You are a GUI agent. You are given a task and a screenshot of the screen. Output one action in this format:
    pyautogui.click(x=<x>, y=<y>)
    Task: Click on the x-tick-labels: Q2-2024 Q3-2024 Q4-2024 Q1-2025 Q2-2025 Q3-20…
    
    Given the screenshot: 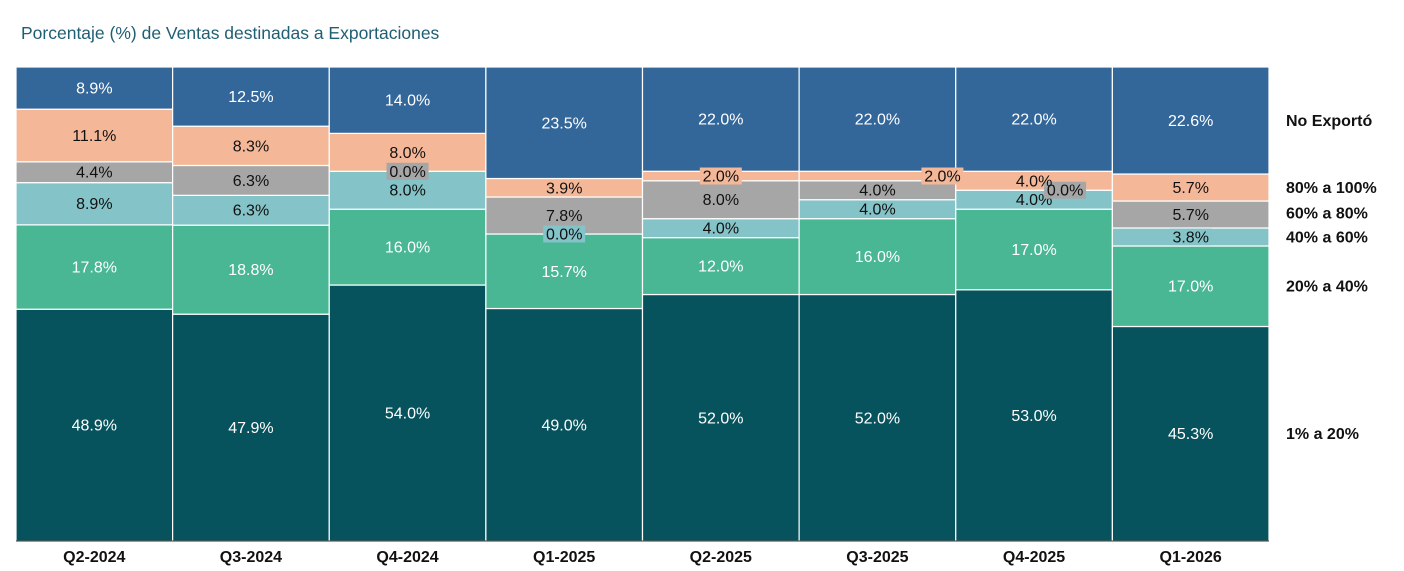 What is the action you would take?
    pyautogui.click(x=642, y=553)
    